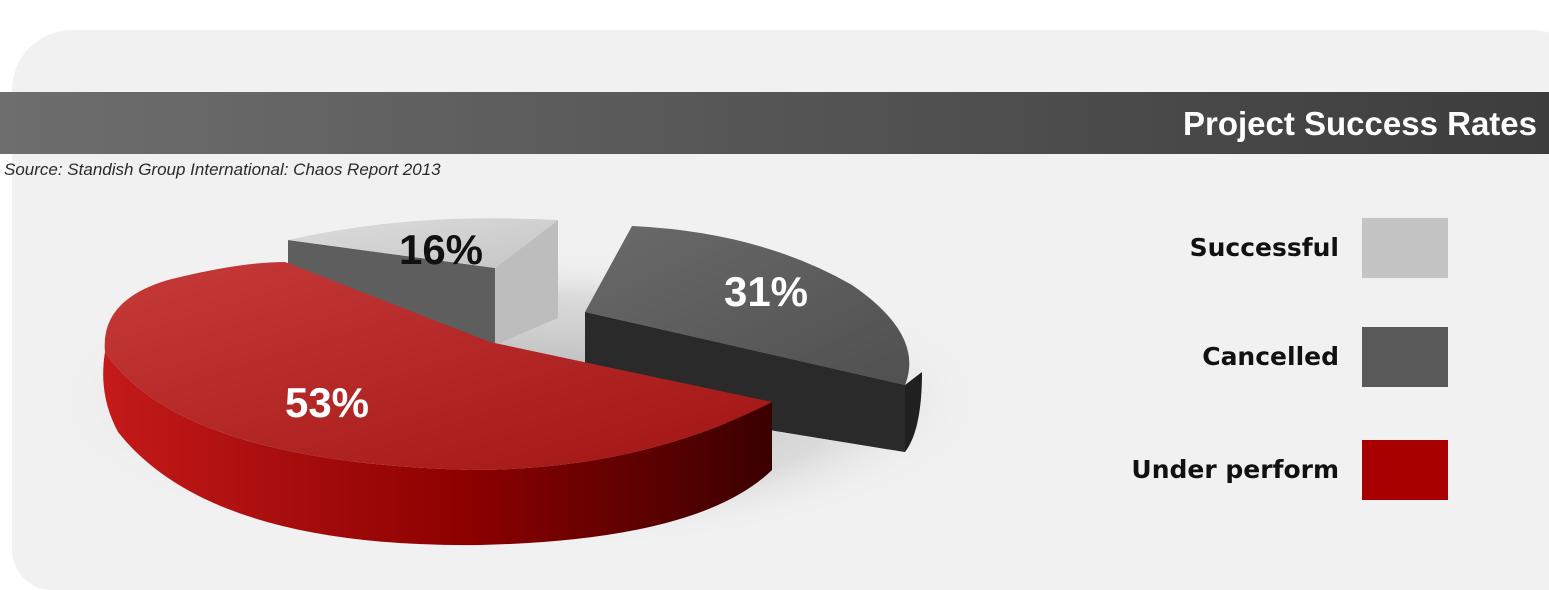  What do you see at coordinates (753, 339) in the screenshot?
I see `pie-slice-cancelled` at bounding box center [753, 339].